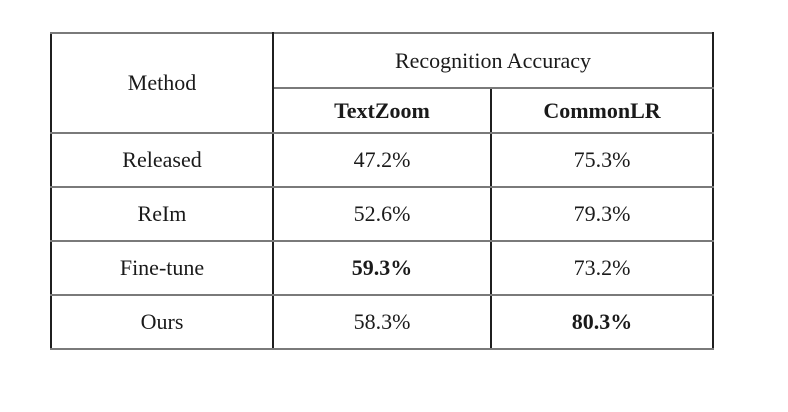 This screenshot has height=412, width=788. I want to click on cell-commonlr-value: 75.3%, so click(602, 160).